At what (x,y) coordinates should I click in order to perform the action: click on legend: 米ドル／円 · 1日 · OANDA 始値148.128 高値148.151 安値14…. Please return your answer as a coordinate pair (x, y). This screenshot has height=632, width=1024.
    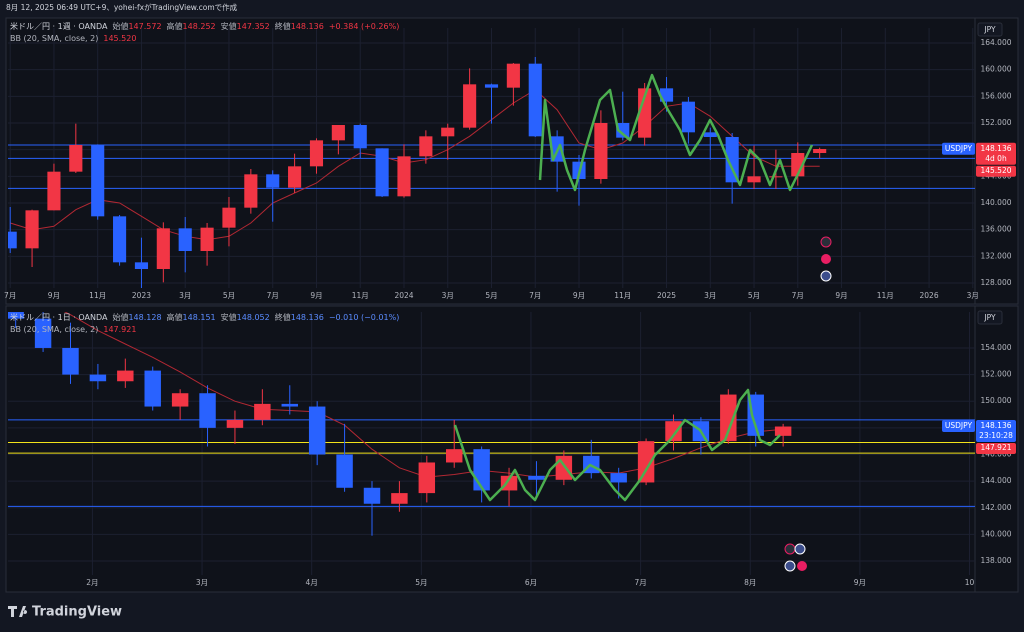
    Looking at the image, I should click on (204, 317).